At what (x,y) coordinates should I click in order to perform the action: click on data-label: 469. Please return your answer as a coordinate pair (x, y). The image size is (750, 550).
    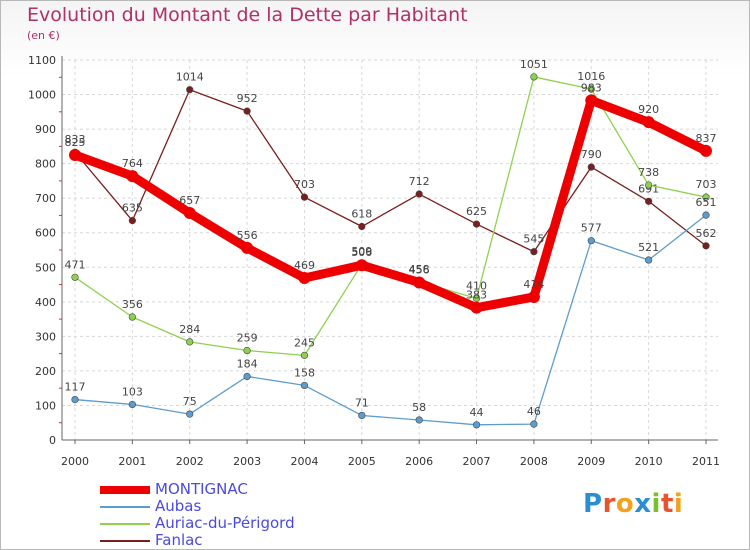
    Looking at the image, I should click on (304, 265).